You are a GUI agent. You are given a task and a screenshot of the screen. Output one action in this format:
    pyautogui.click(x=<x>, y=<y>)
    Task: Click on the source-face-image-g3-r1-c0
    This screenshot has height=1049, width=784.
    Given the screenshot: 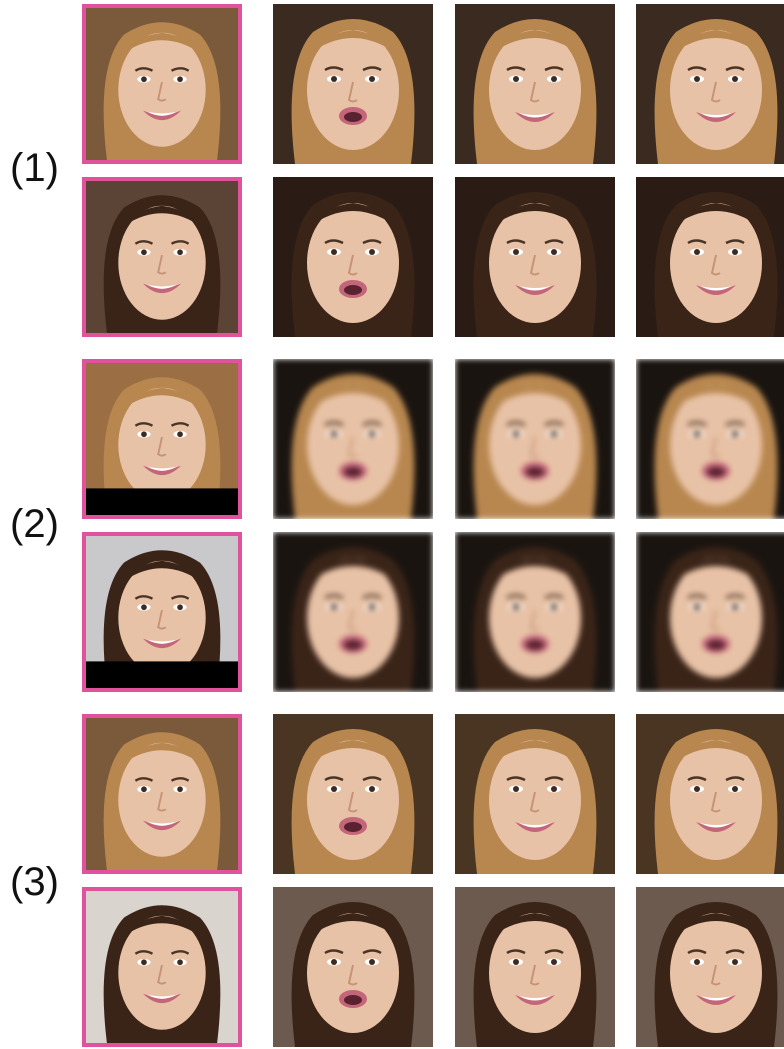 What is the action you would take?
    pyautogui.click(x=162, y=794)
    